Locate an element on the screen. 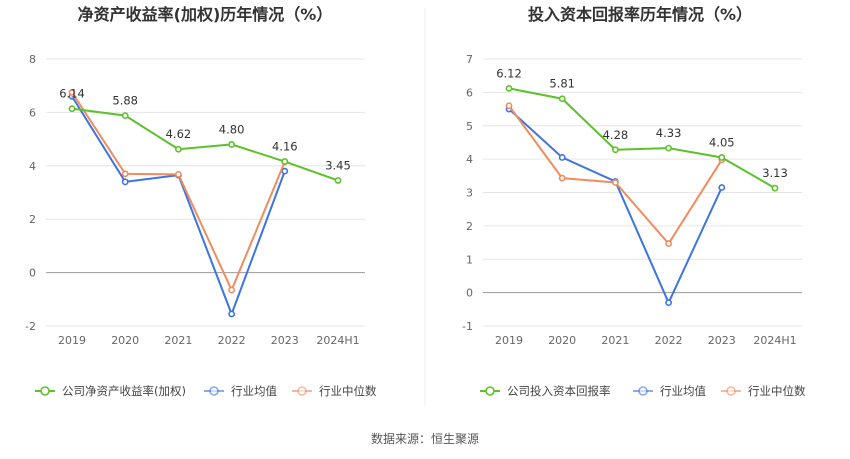 Image resolution: width=850 pixels, height=459 pixels. data-label: 4.28 is located at coordinates (616, 135).